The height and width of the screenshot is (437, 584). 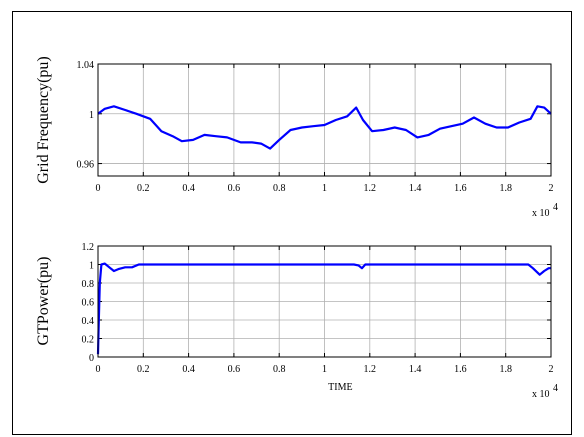 I want to click on power-y-axis-label: GTPower(pu), so click(x=43, y=301).